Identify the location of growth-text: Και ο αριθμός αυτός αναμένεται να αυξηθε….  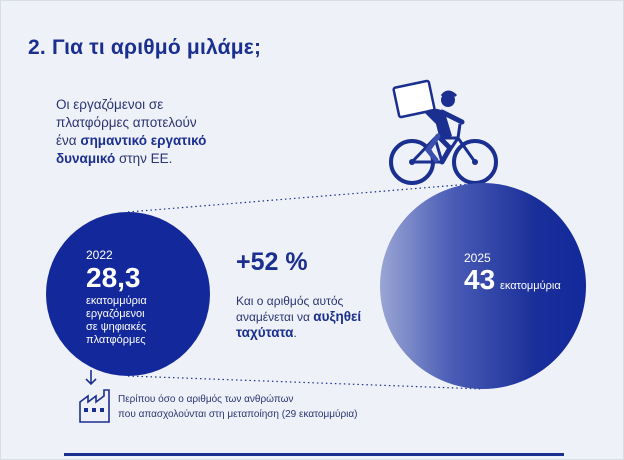
(311, 317).